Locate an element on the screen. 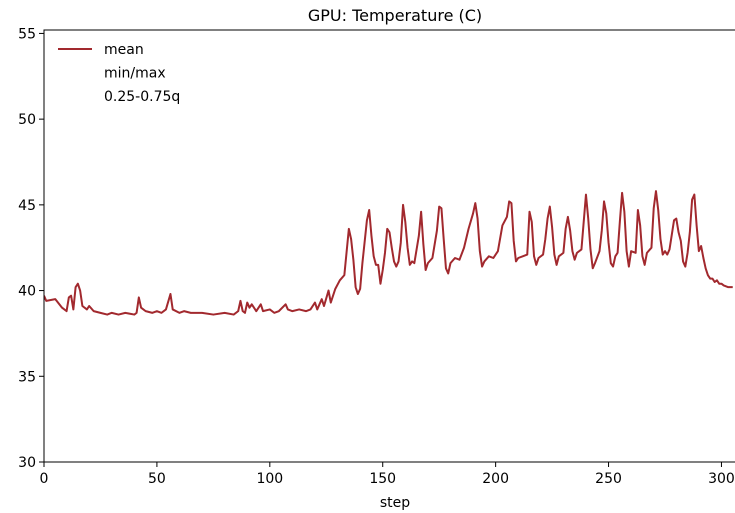  y-tick-label: 50 is located at coordinates (27, 120).